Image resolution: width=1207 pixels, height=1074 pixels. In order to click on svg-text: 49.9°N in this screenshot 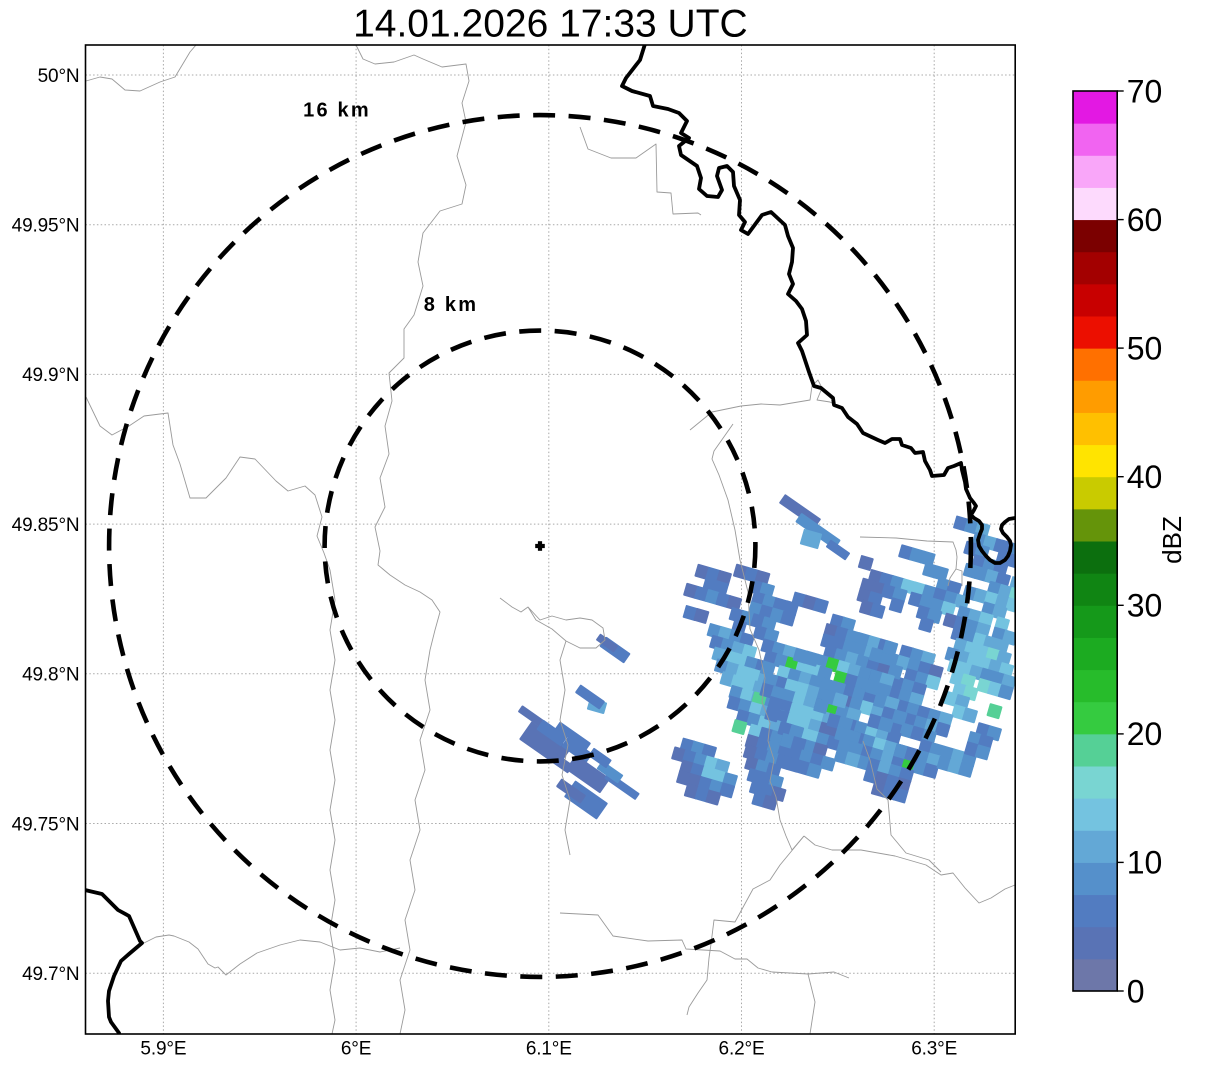, I will do `click(50, 375)`.